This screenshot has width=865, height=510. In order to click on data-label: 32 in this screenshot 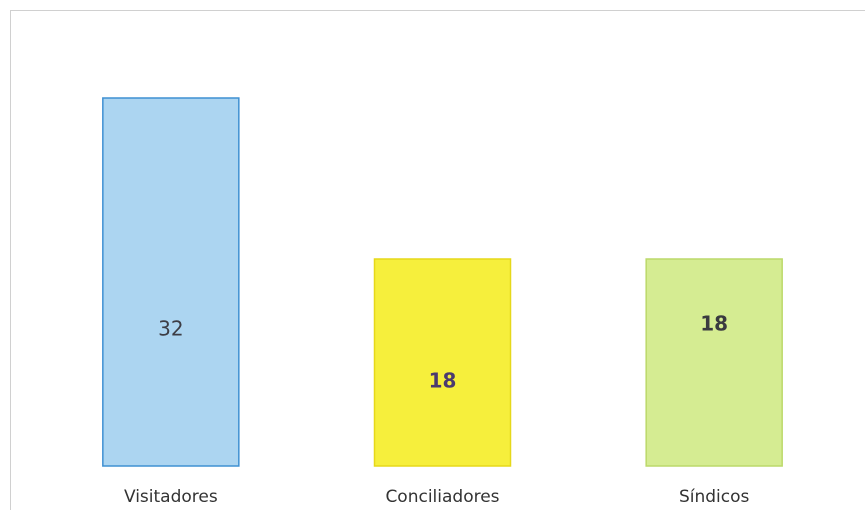, I will do `click(170, 329)`.